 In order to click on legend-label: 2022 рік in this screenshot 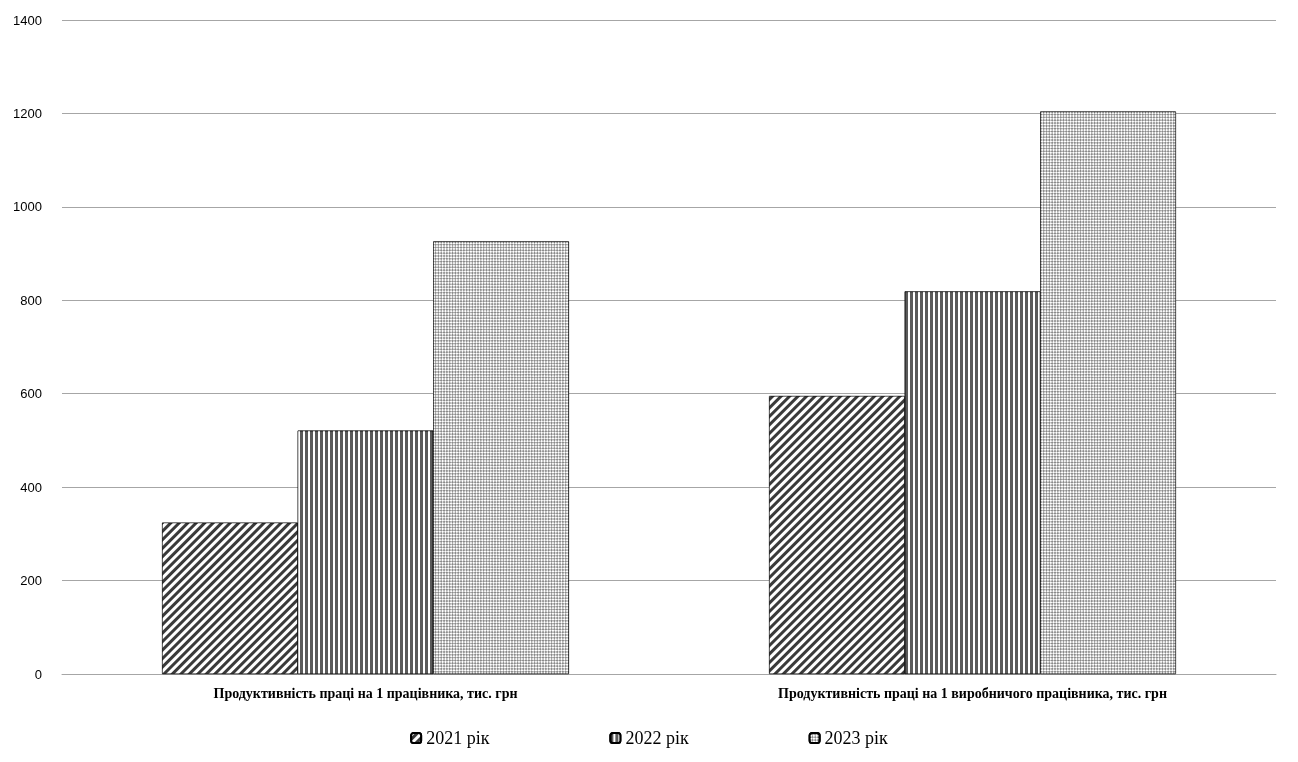, I will do `click(657, 738)`.